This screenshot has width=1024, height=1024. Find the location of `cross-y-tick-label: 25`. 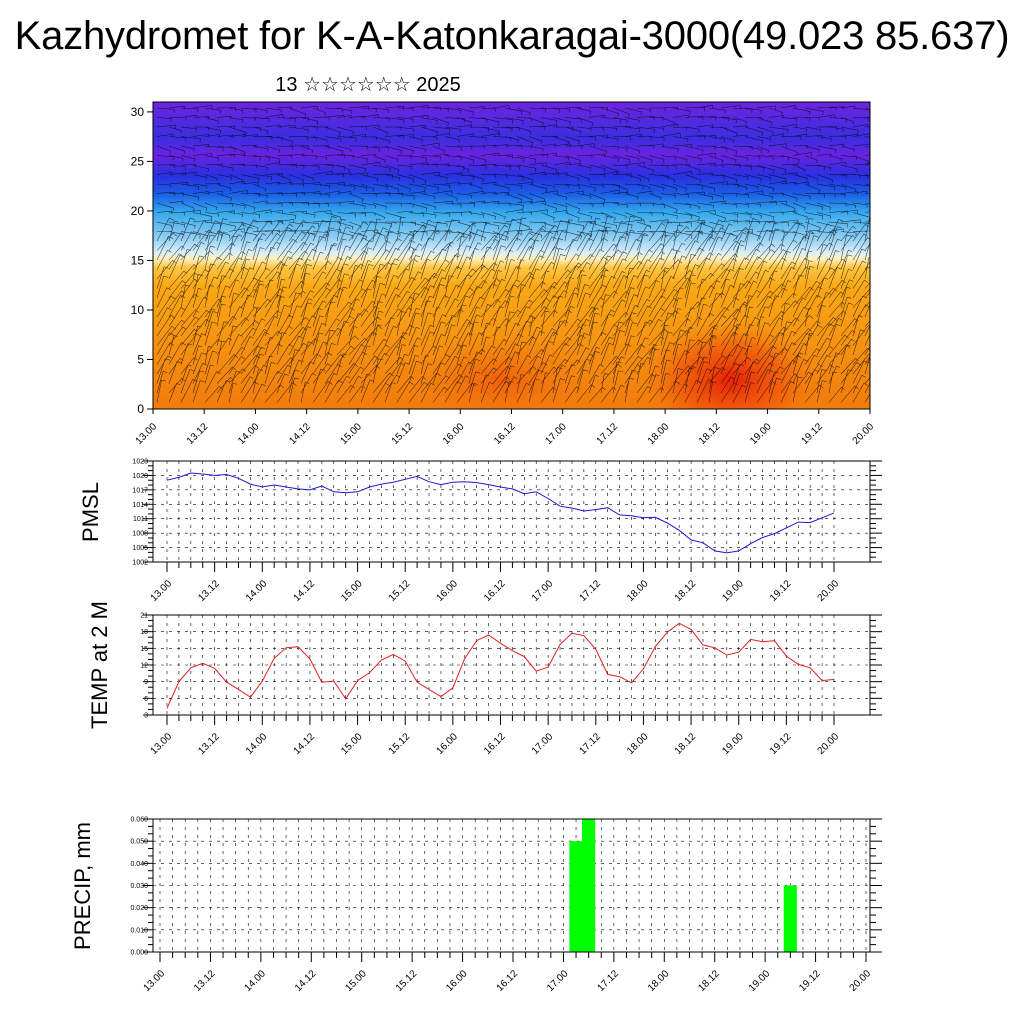

cross-y-tick-label: 25 is located at coordinates (138, 161).